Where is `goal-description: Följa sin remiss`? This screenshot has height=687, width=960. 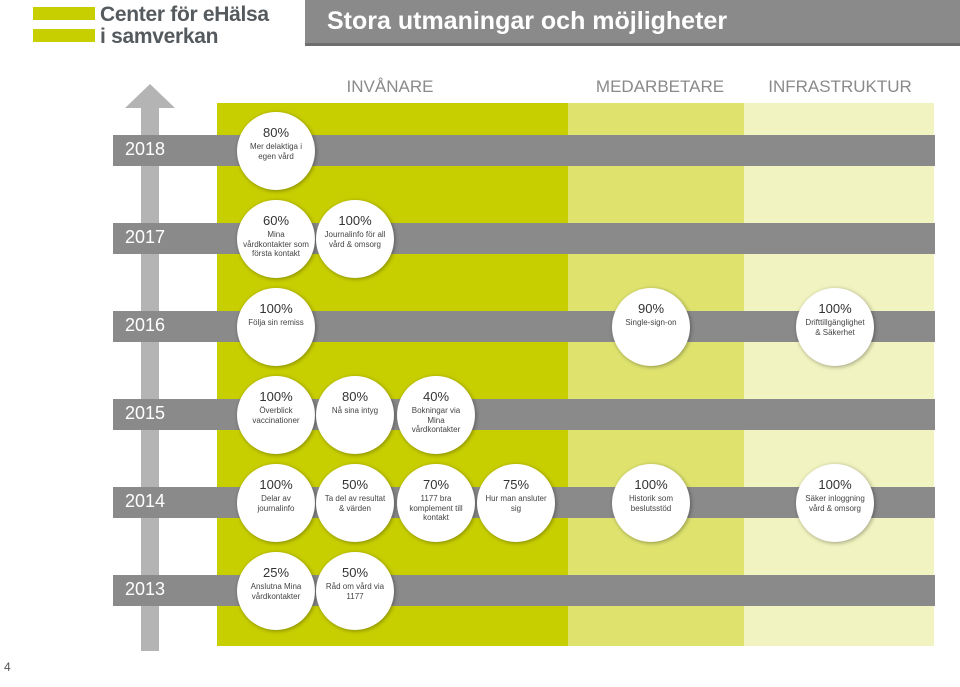 goal-description: Följa sin remiss is located at coordinates (276, 322).